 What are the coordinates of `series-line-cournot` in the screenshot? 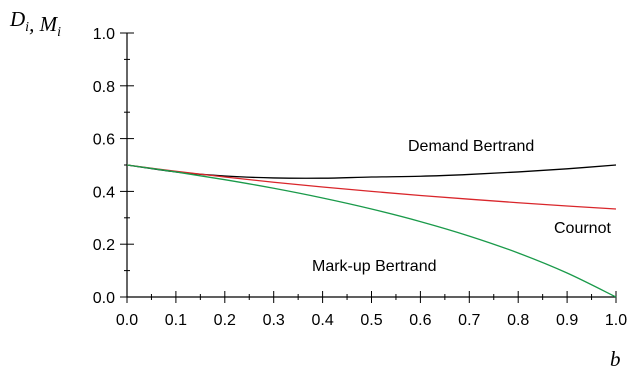 It's located at (371, 187).